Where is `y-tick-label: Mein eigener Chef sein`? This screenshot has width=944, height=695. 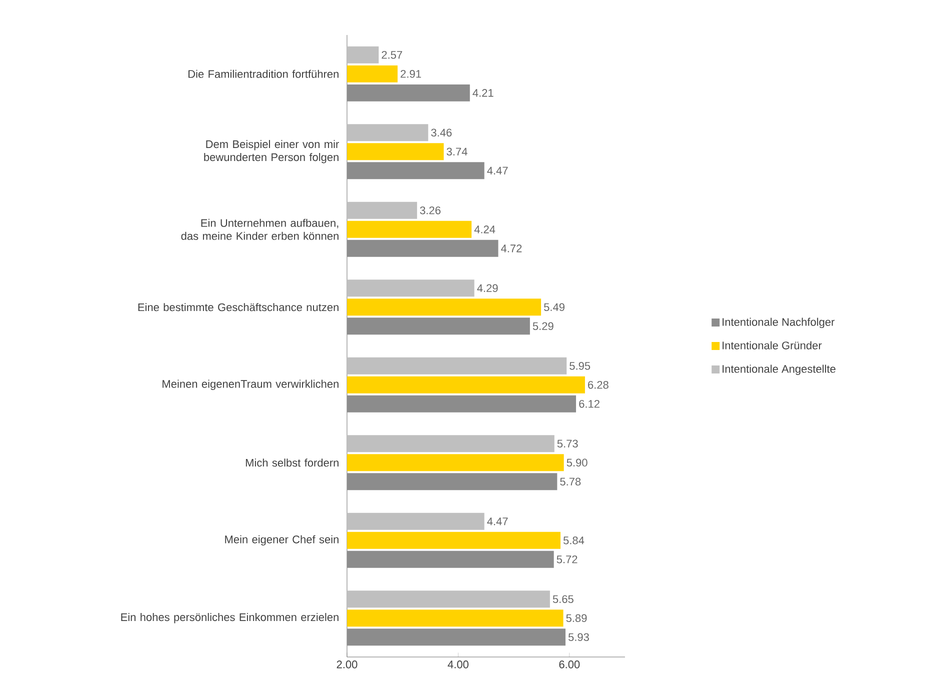
y-tick-label: Mein eigener Chef sein is located at coordinates (281, 540).